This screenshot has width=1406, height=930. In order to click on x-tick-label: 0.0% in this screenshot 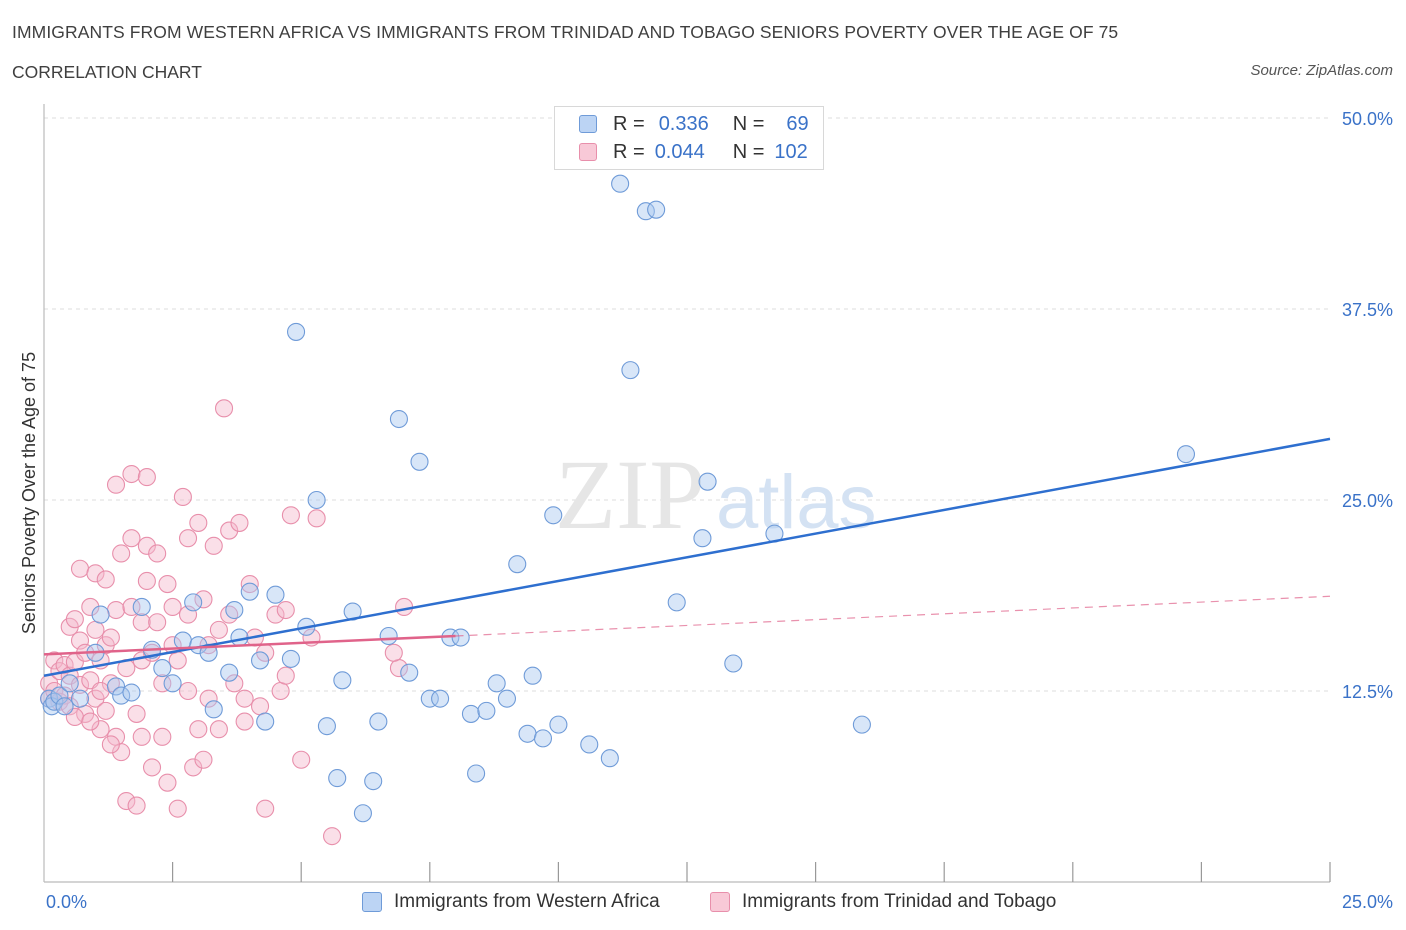, I will do `click(66, 902)`.